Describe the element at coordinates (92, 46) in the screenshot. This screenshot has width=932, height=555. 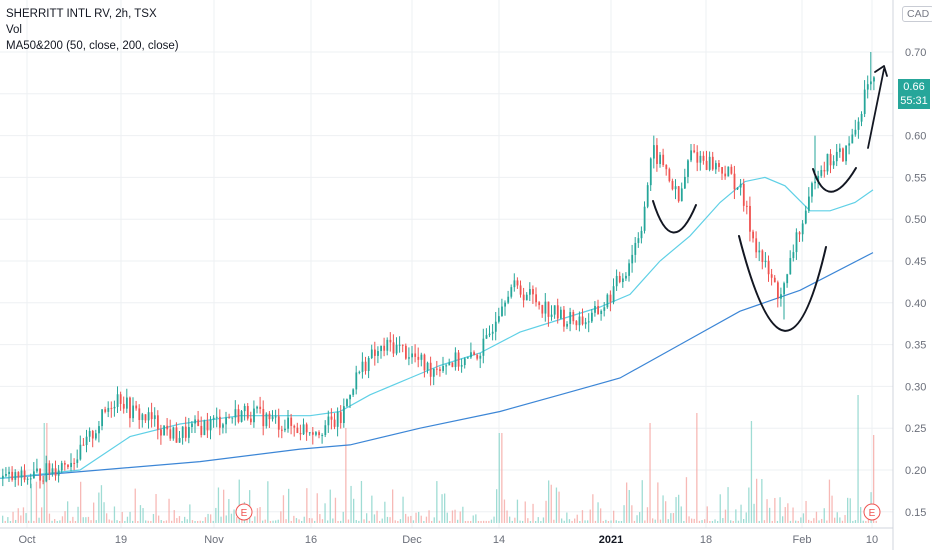
I see `ma-indicator-label: MA50&200 (50, close, 200, close)` at that location.